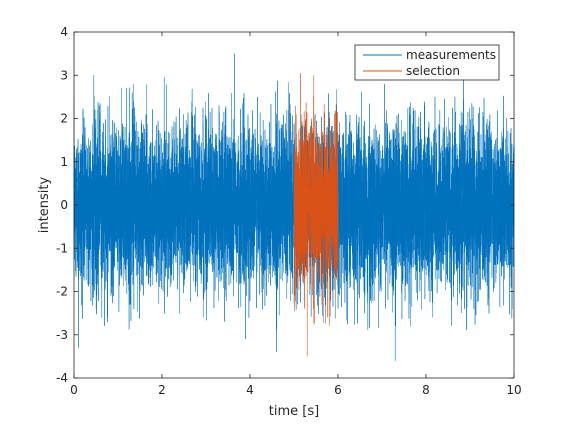  I want to click on y-tick-label: 3, so click(64, 75).